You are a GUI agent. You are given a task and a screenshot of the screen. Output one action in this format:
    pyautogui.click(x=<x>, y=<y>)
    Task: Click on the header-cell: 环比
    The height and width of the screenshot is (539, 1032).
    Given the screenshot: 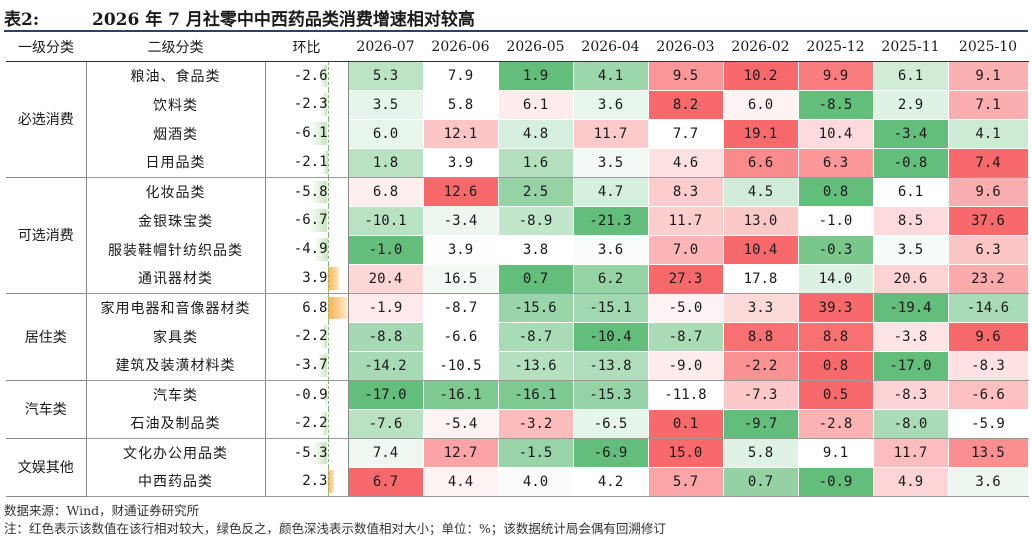 What is the action you would take?
    pyautogui.click(x=306, y=47)
    